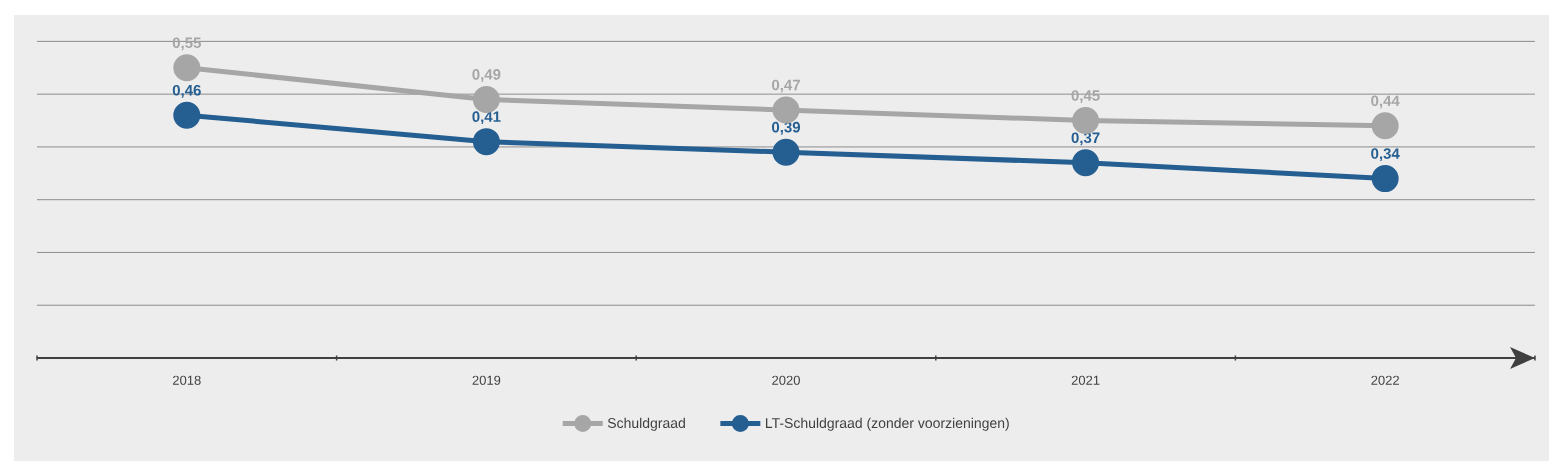  What do you see at coordinates (486, 75) in the screenshot?
I see `data-label: 0,49` at bounding box center [486, 75].